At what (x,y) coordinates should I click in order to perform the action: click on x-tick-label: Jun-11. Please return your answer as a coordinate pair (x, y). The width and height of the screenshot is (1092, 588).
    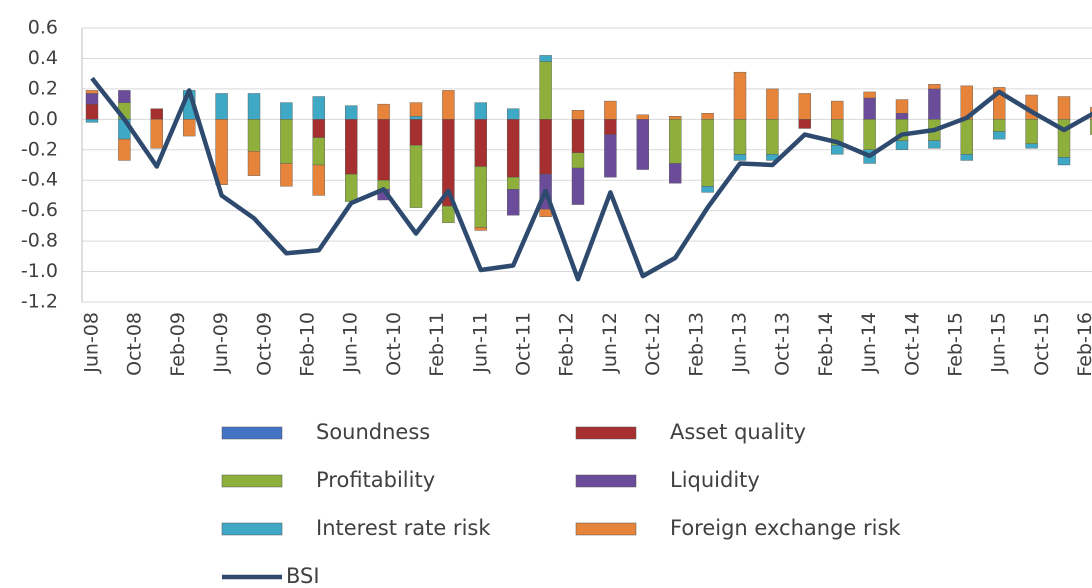
    Looking at the image, I should click on (480, 343).